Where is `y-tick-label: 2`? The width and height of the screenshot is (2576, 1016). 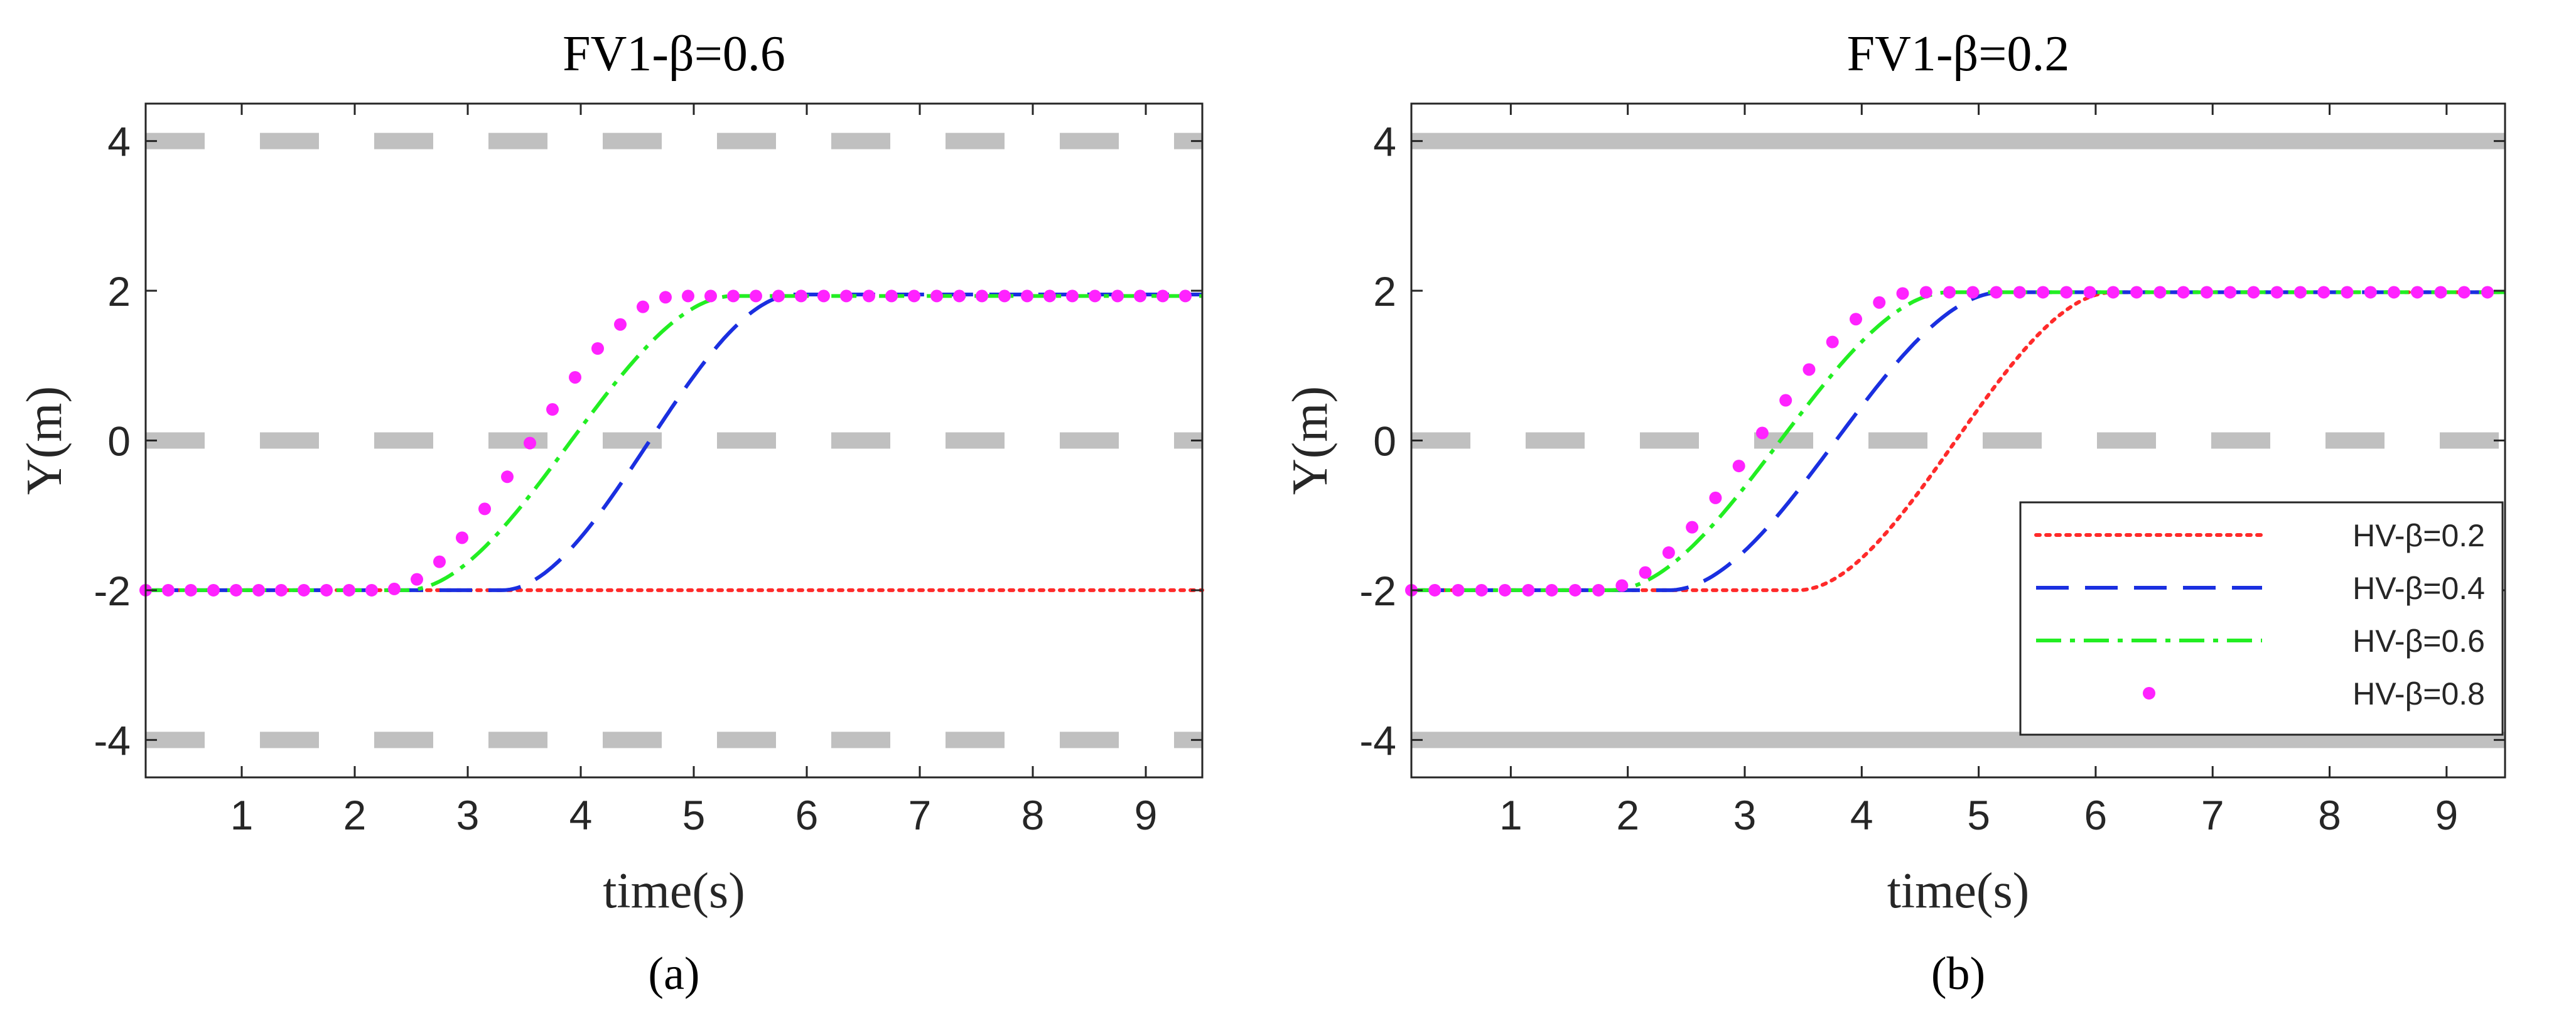
y-tick-label: 2 is located at coordinates (1384, 291).